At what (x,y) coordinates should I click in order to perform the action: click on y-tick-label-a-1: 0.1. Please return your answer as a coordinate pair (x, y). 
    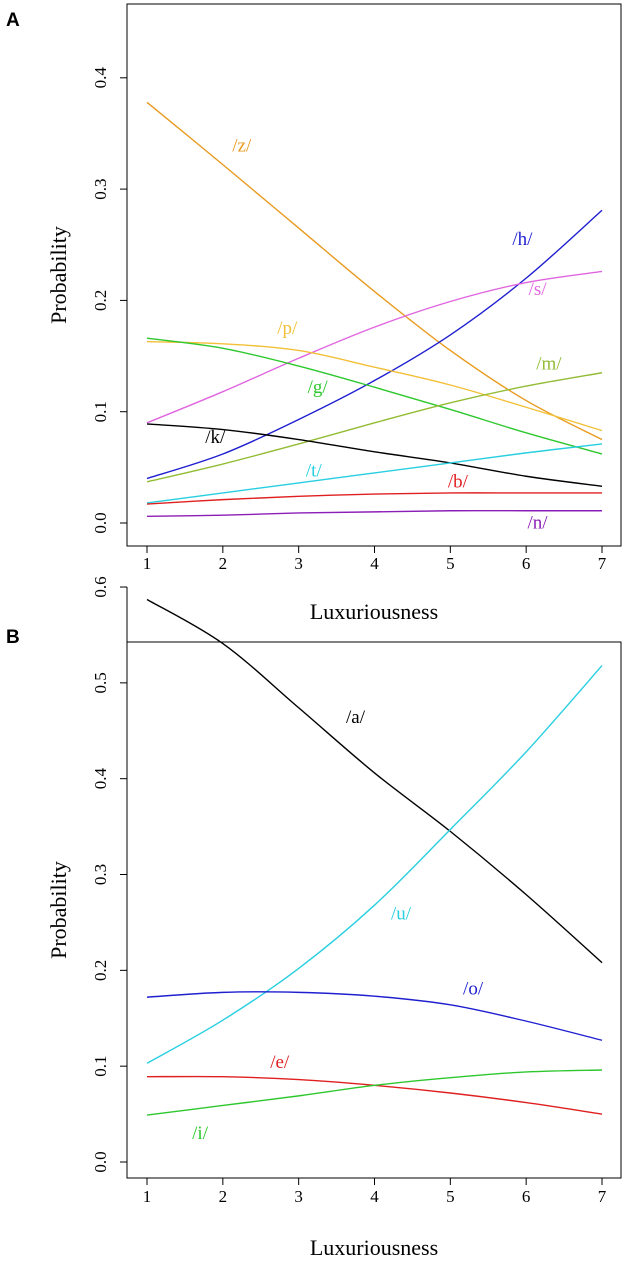
    Looking at the image, I should click on (100, 411).